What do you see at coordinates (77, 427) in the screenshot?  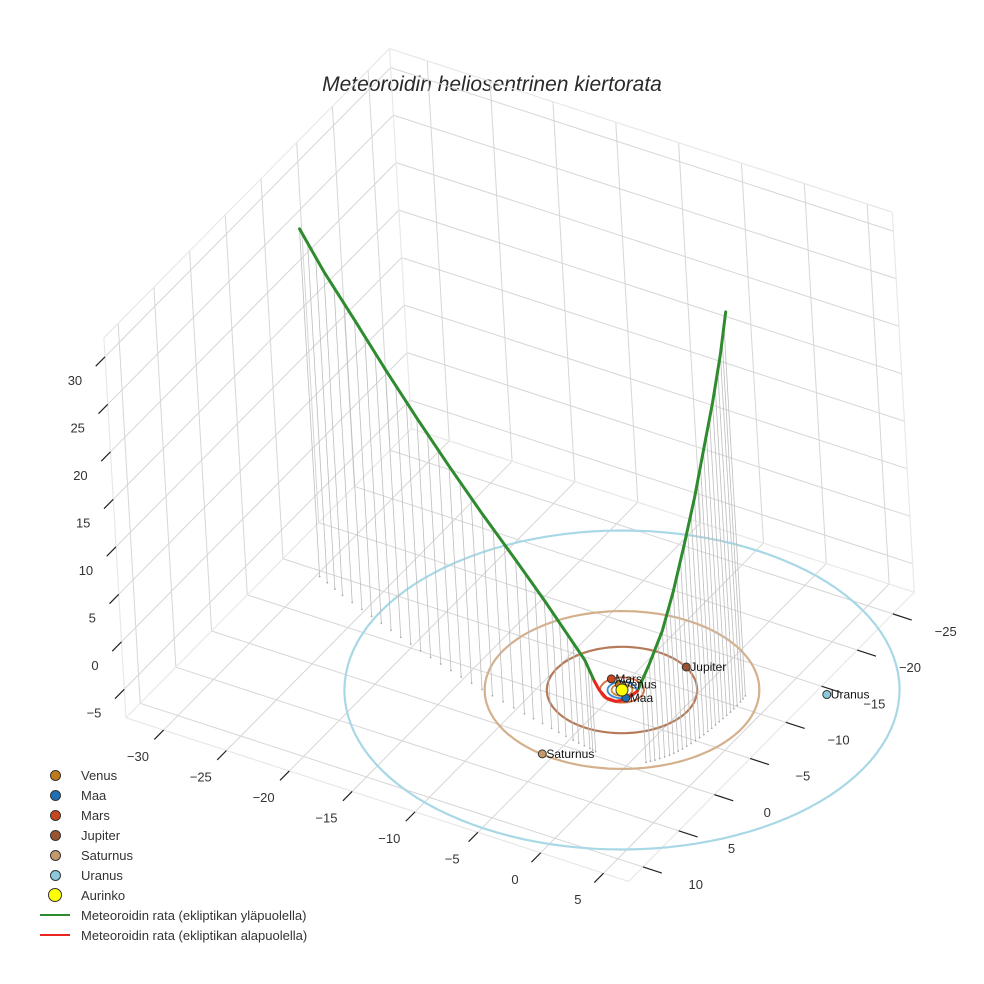 I see `svg-text: 25` at bounding box center [77, 427].